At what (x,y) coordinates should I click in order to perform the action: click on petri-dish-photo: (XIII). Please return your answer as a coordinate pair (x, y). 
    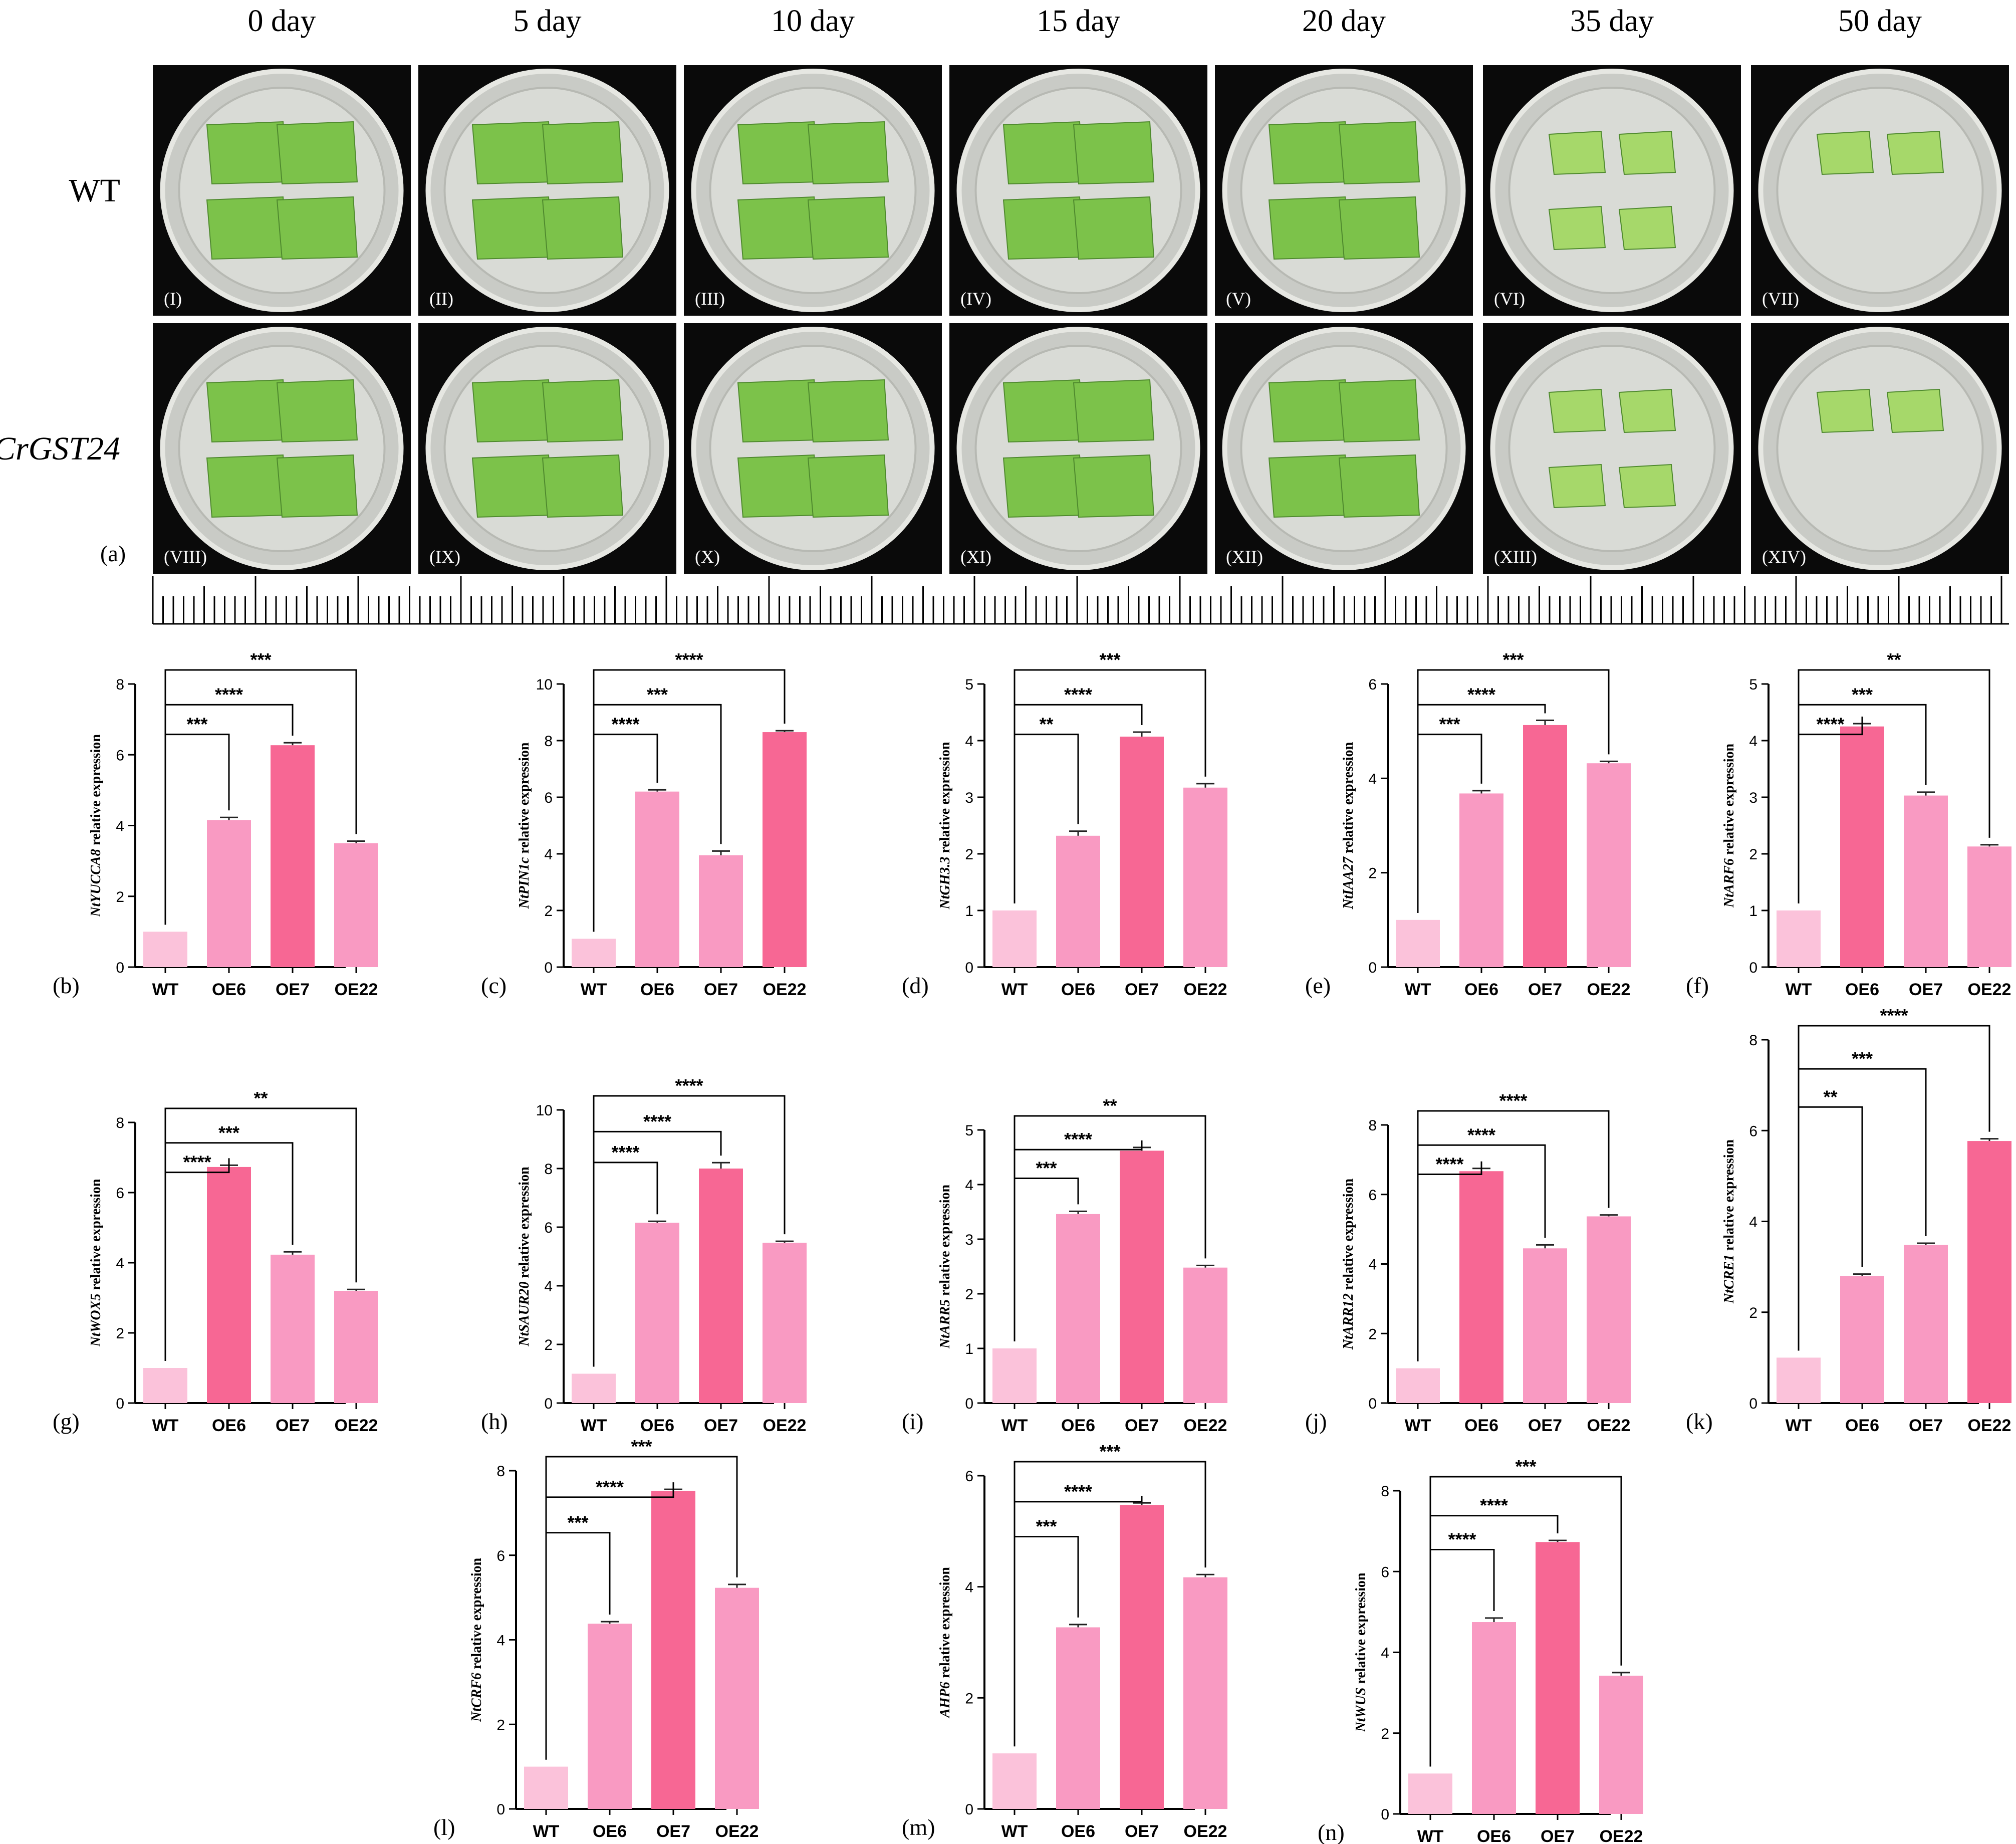
    Looking at the image, I should click on (1612, 449).